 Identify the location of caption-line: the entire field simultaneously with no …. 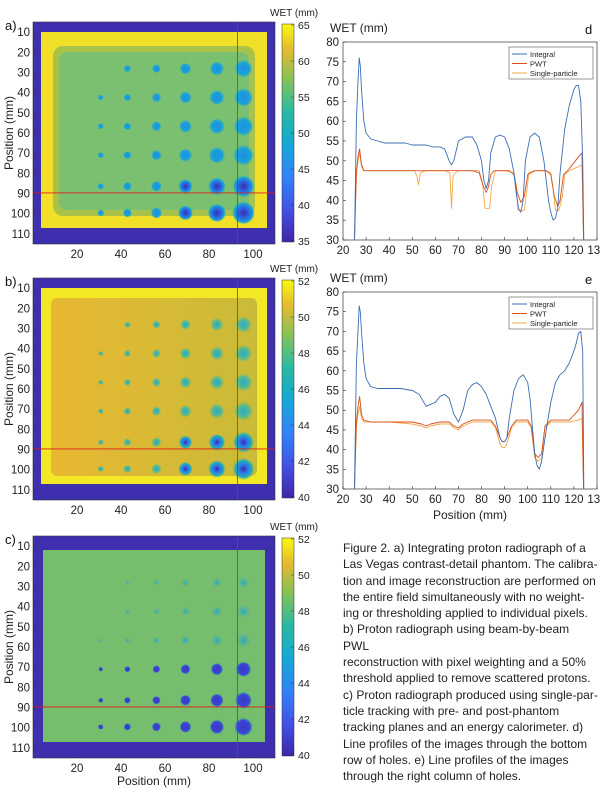
(464, 596).